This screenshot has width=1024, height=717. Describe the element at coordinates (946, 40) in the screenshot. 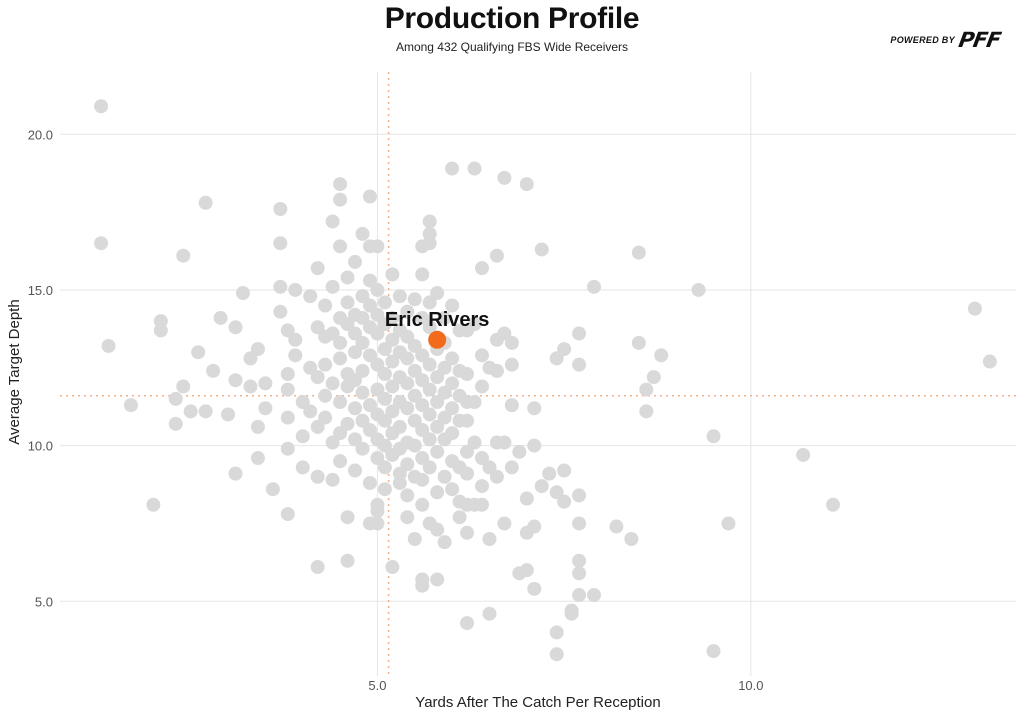

I see `pff-brand-logo: POWERED BY PFF` at that location.